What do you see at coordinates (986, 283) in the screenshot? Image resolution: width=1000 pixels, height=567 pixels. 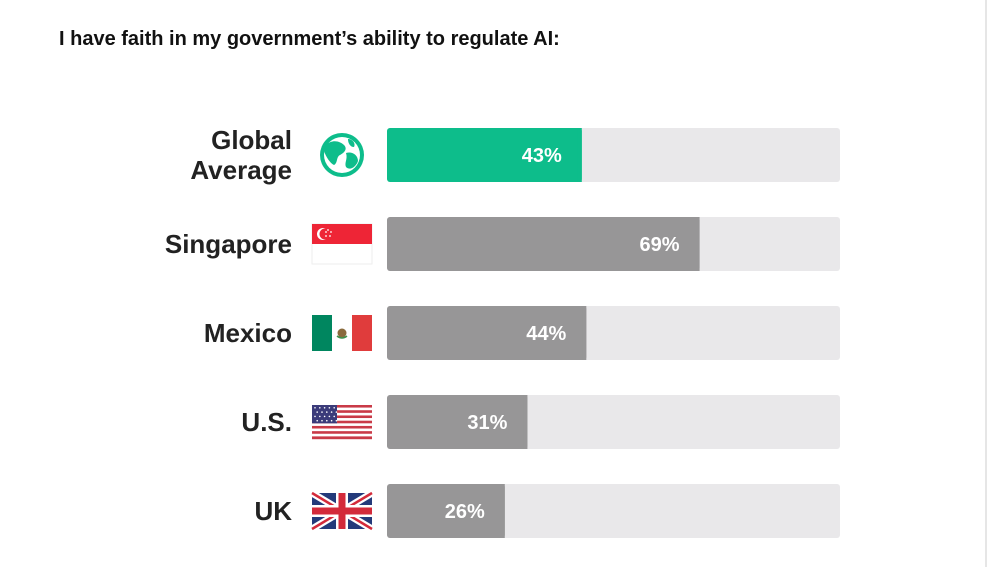 I see `right-border` at bounding box center [986, 283].